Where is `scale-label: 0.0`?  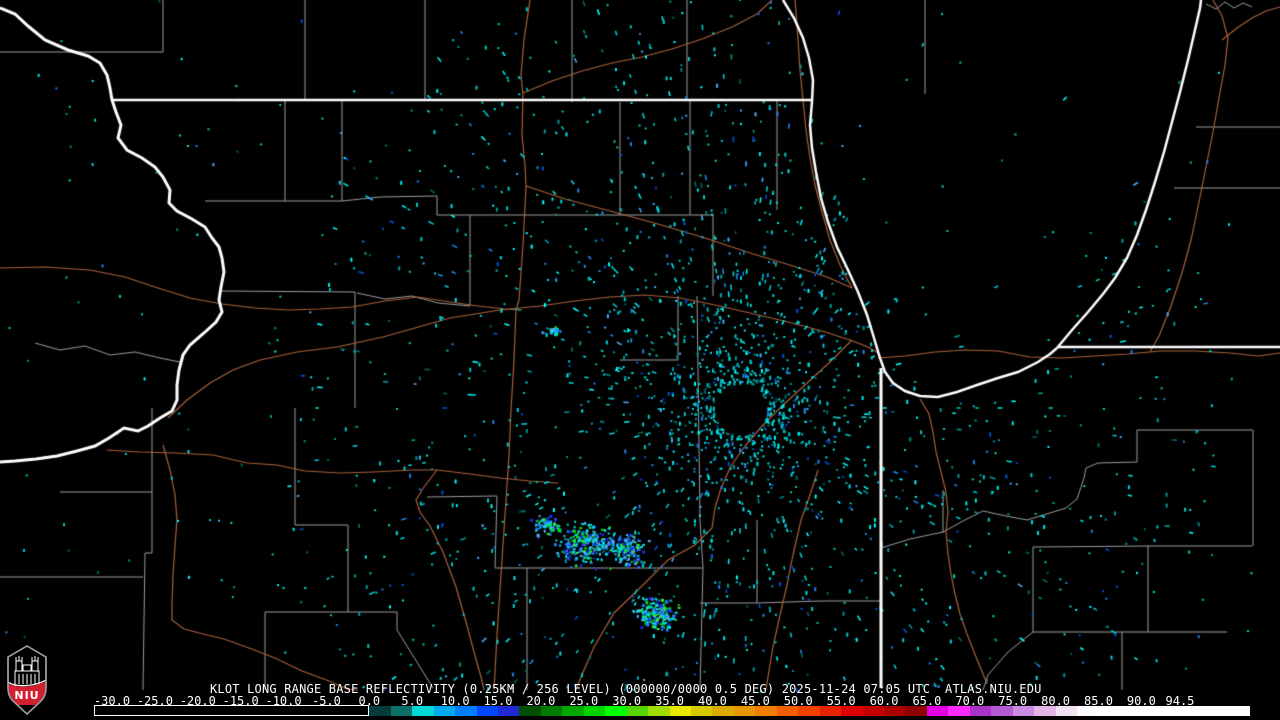
scale-label: 0.0 is located at coordinates (369, 701).